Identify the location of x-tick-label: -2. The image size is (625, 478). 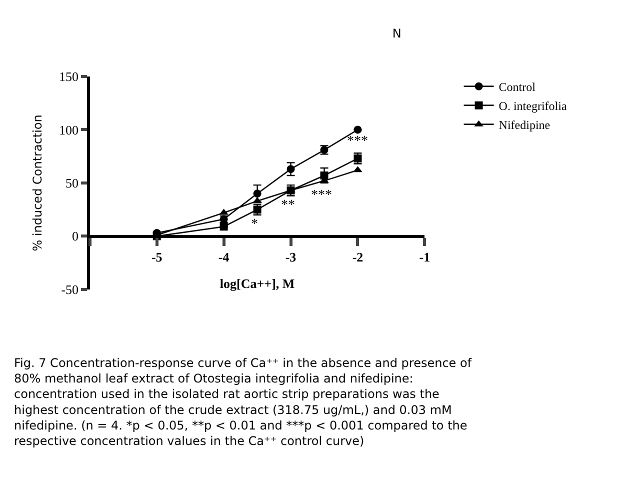
(358, 257).